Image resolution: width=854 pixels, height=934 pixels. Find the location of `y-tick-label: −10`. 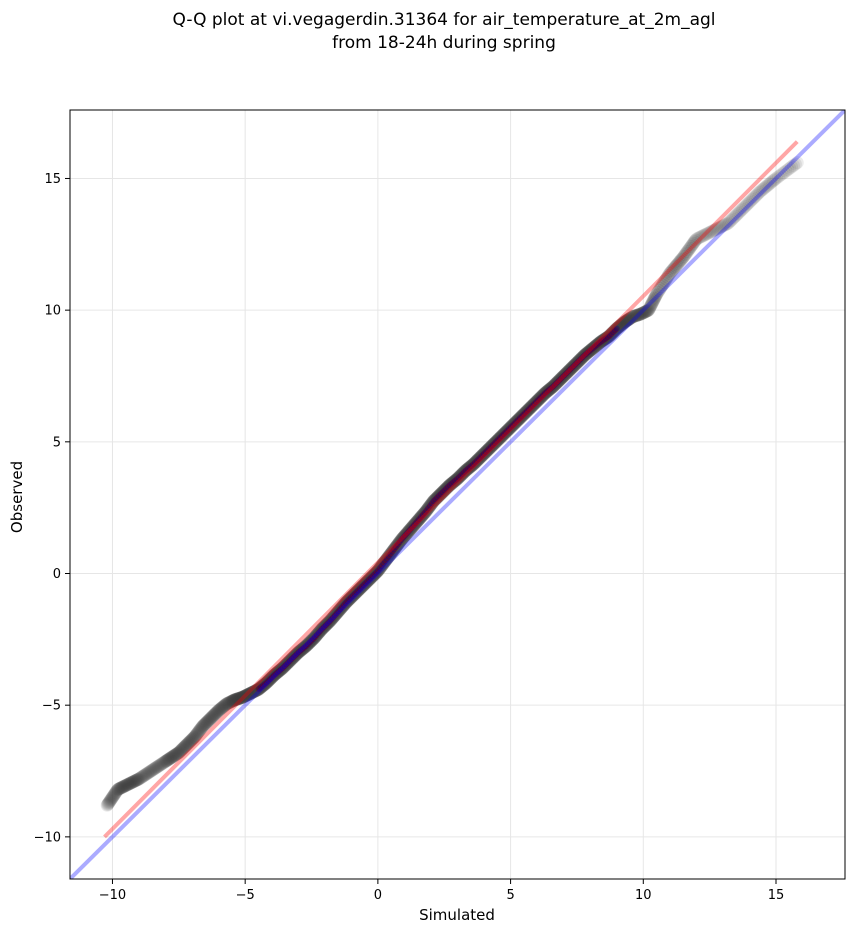

y-tick-label: −10 is located at coordinates (47, 837).